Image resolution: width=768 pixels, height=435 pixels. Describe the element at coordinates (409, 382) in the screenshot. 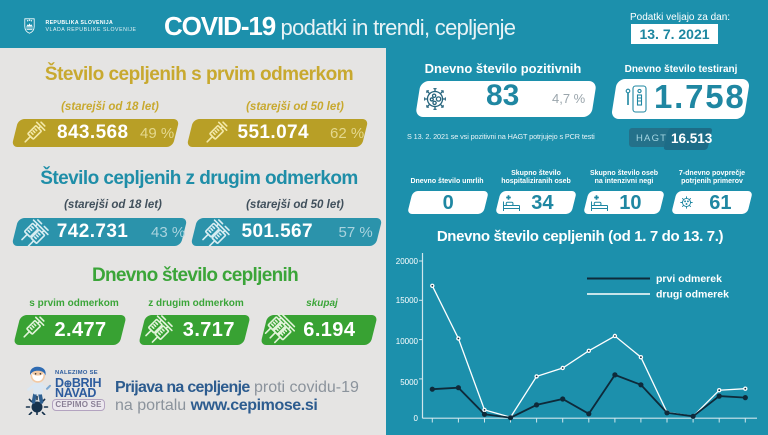

I see `svg-text: 5000` at that location.